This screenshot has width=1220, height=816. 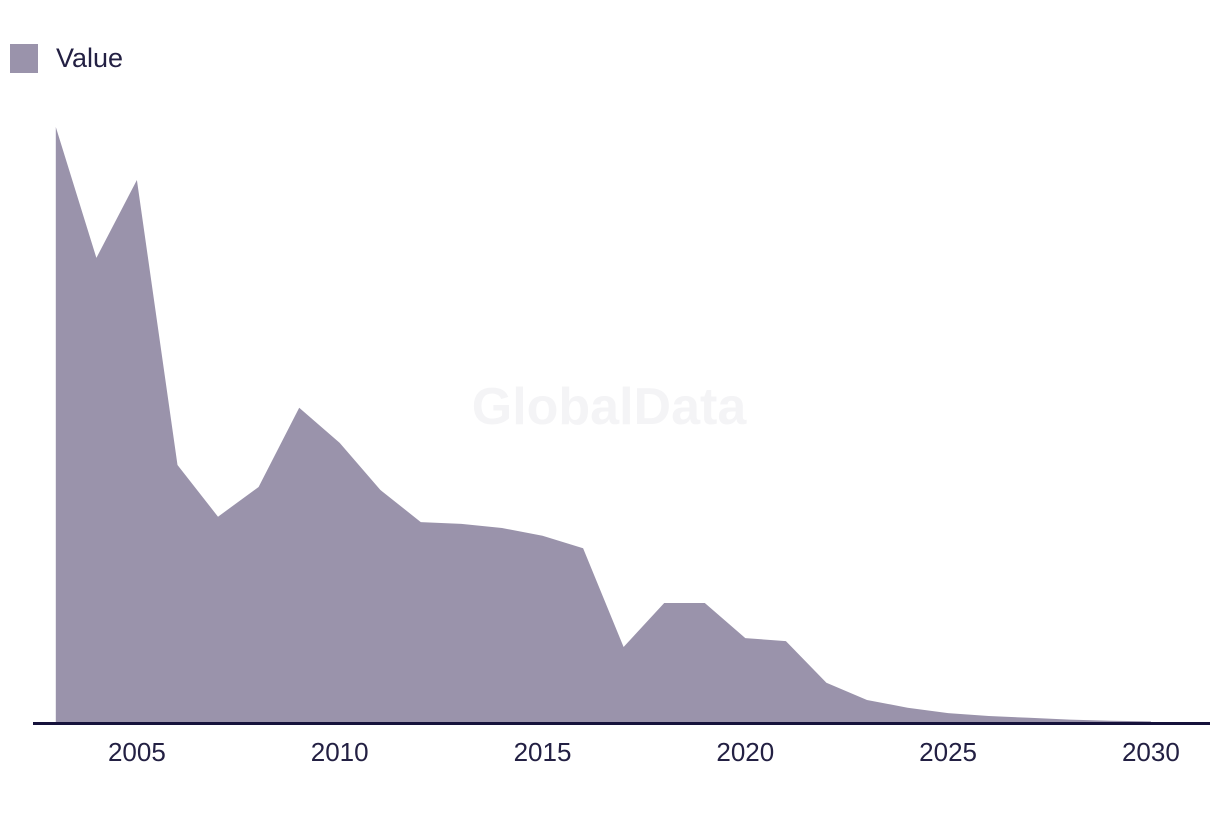 What do you see at coordinates (745, 752) in the screenshot?
I see `x-tick-label: 2020` at bounding box center [745, 752].